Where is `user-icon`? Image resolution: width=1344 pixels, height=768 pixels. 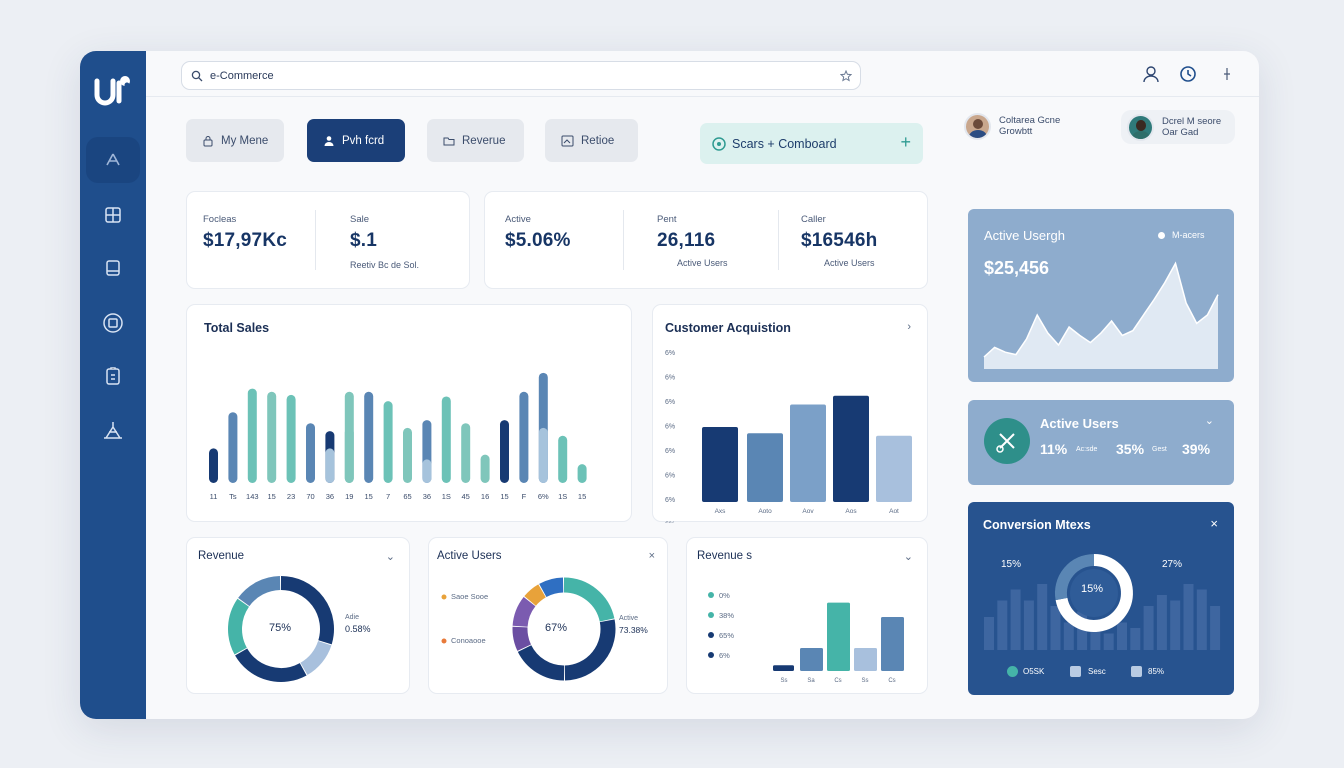 user-icon is located at coordinates (1151, 74).